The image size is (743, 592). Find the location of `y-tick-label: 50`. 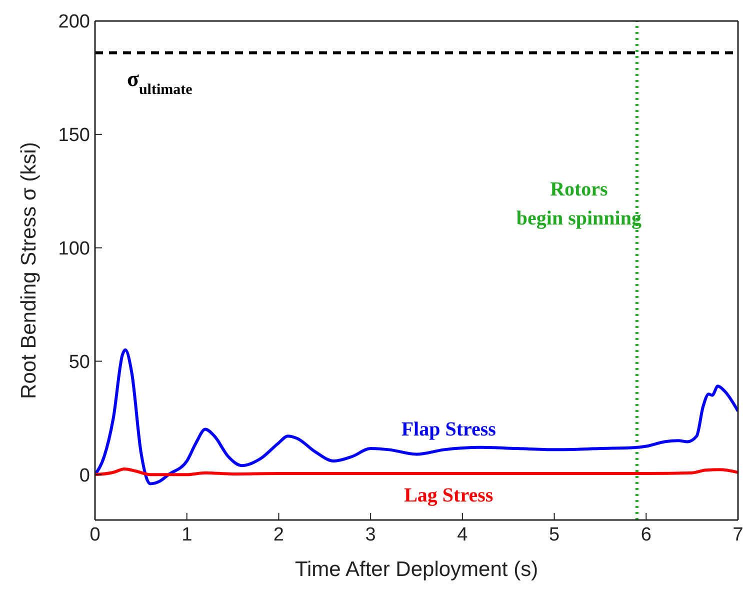

y-tick-label: 50 is located at coordinates (79, 362).